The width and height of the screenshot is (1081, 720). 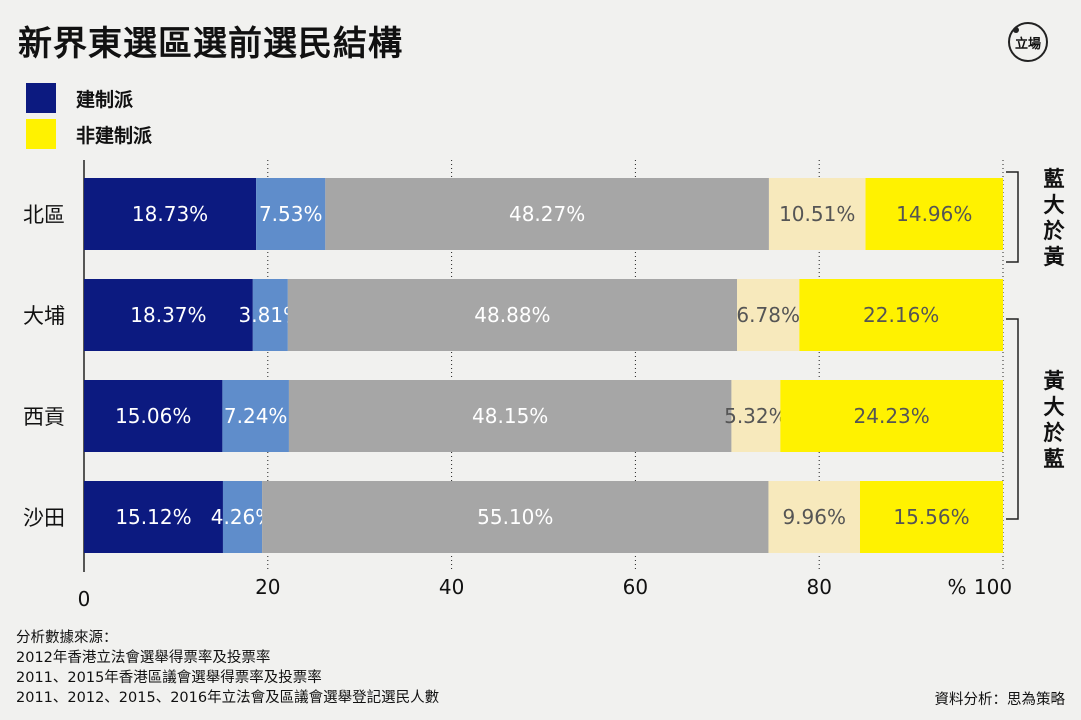 I want to click on data-label: 15.56%, so click(x=931, y=517).